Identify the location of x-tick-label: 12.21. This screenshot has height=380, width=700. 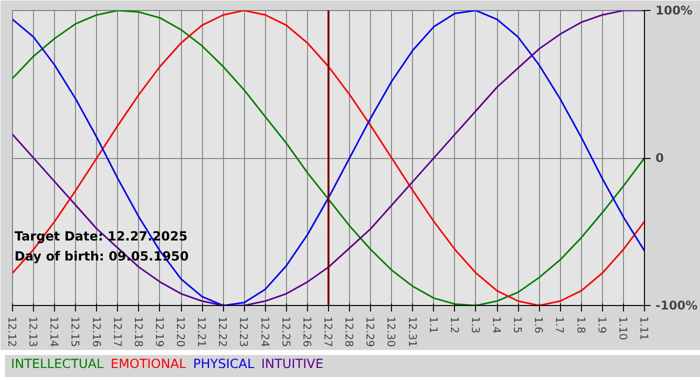
(201, 332).